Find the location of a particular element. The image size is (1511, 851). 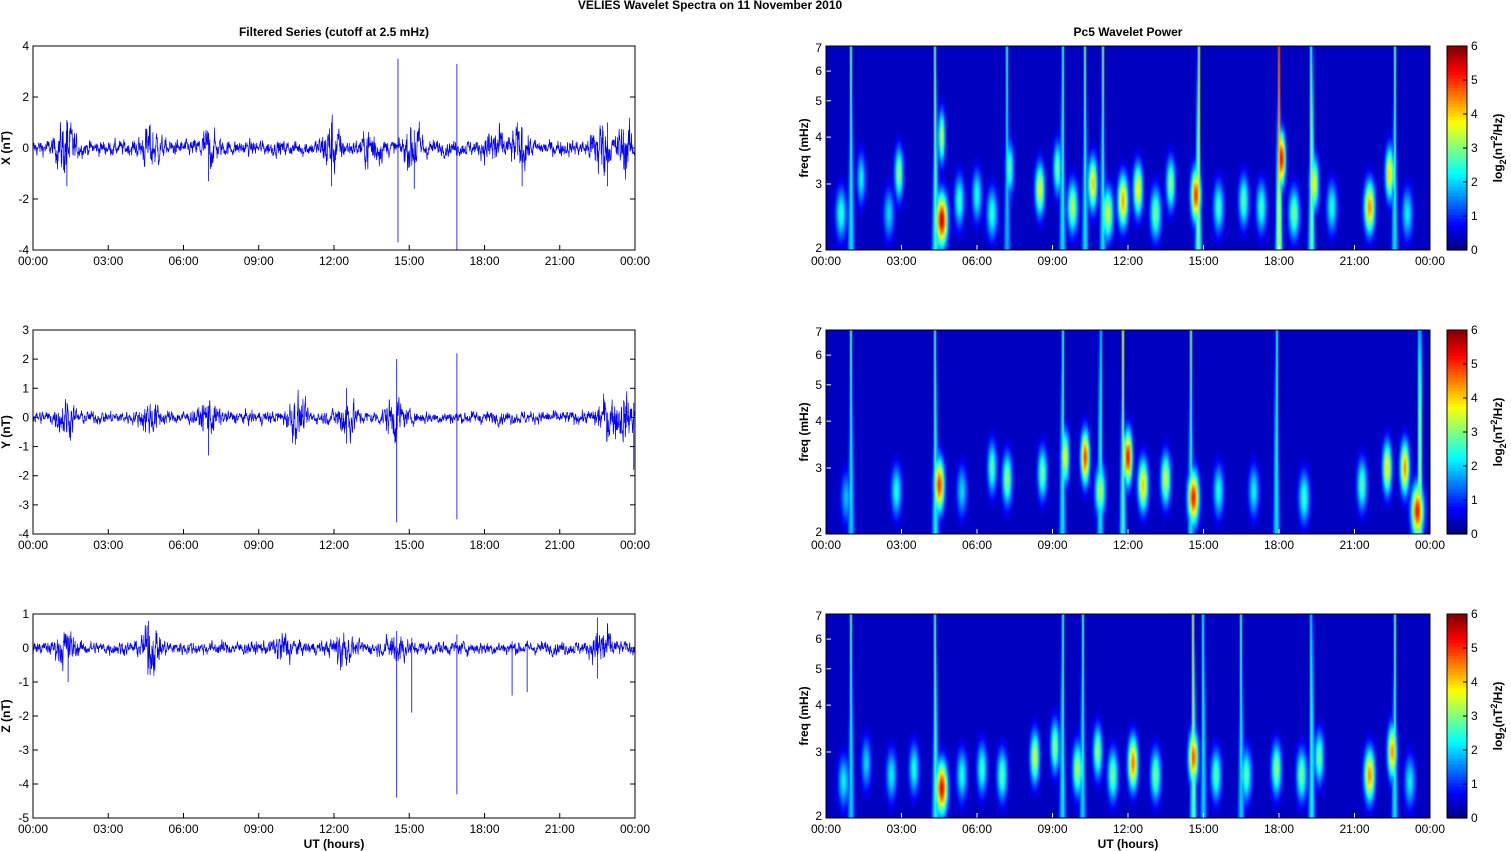

x-tick-label: 18:00 is located at coordinates (484, 545).